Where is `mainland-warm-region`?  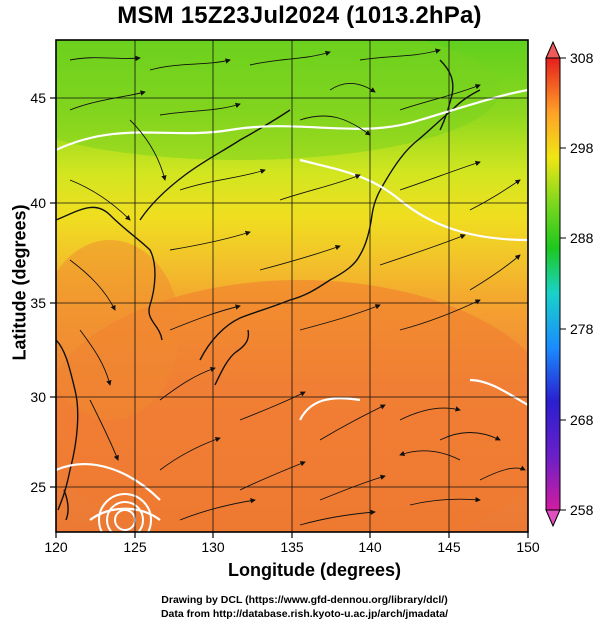
mainland-warm-region is located at coordinates (118, 330).